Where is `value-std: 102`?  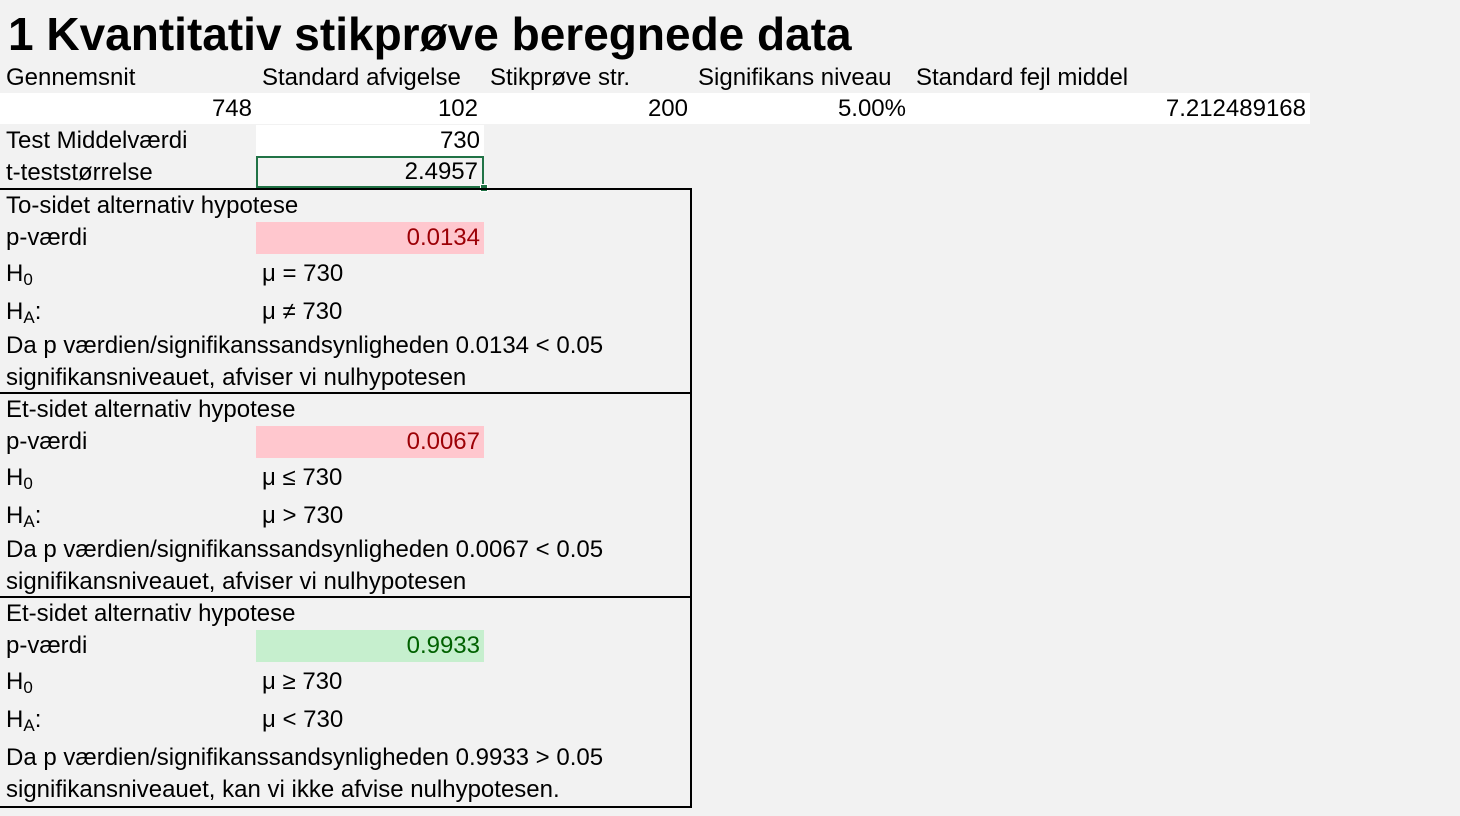 value-std: 102 is located at coordinates (457, 108).